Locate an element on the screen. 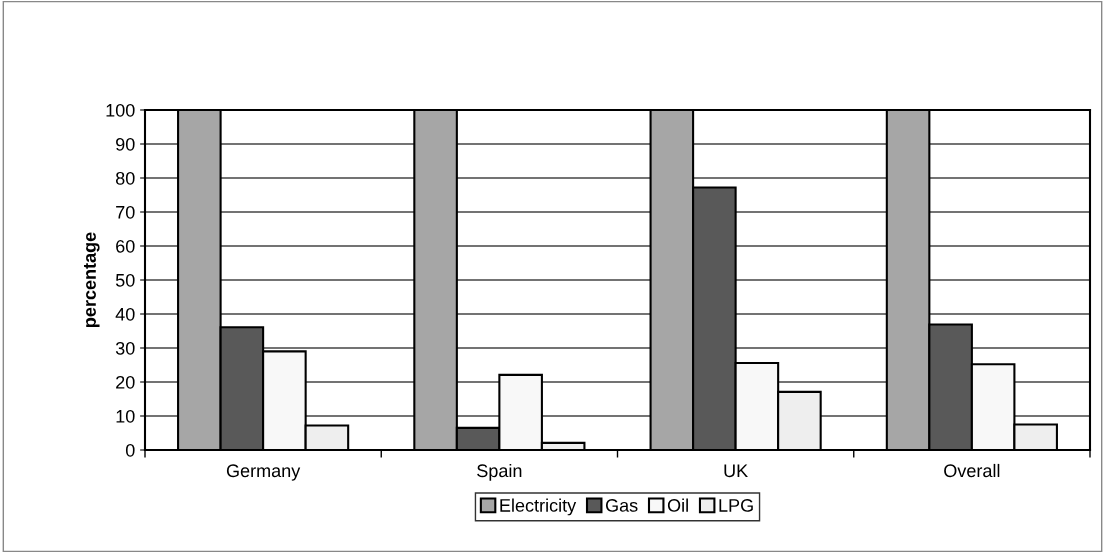 The width and height of the screenshot is (1105, 553). legend-label: LPG is located at coordinates (736, 505).